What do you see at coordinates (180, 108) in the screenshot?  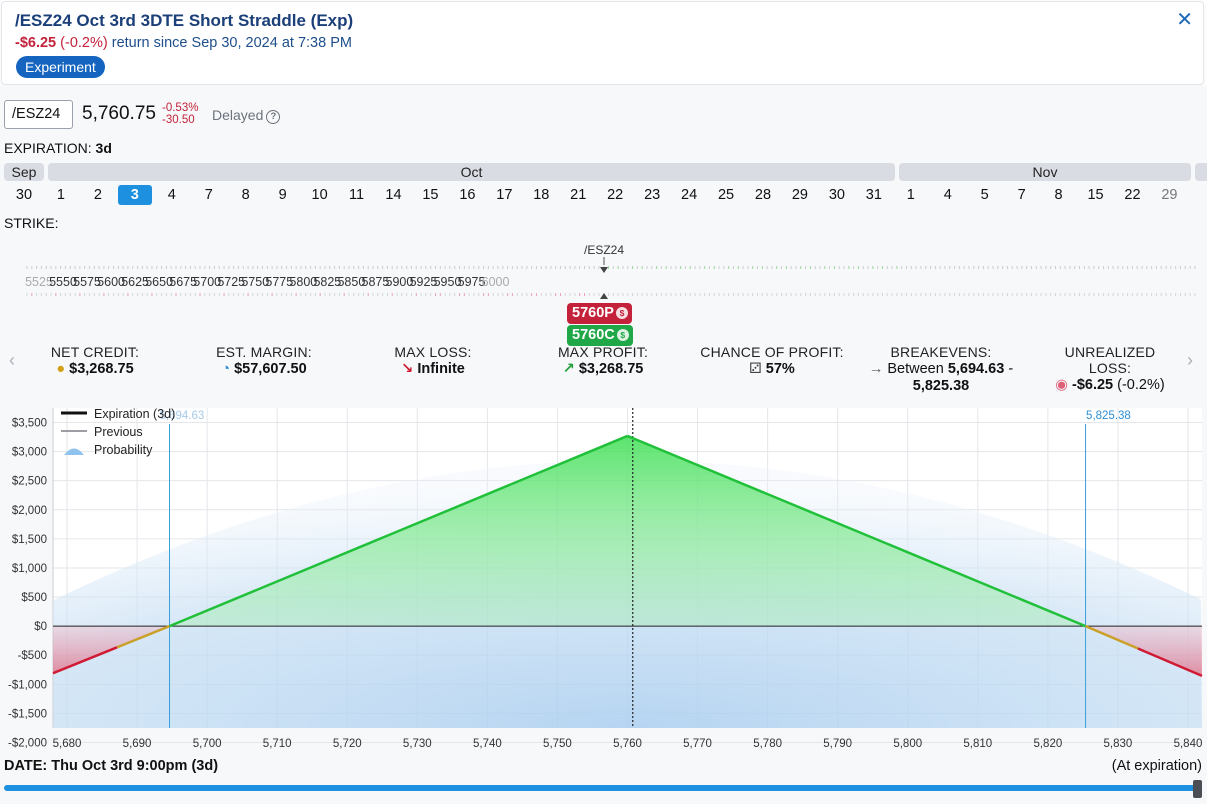 I see `change-pct: -0.53%` at bounding box center [180, 108].